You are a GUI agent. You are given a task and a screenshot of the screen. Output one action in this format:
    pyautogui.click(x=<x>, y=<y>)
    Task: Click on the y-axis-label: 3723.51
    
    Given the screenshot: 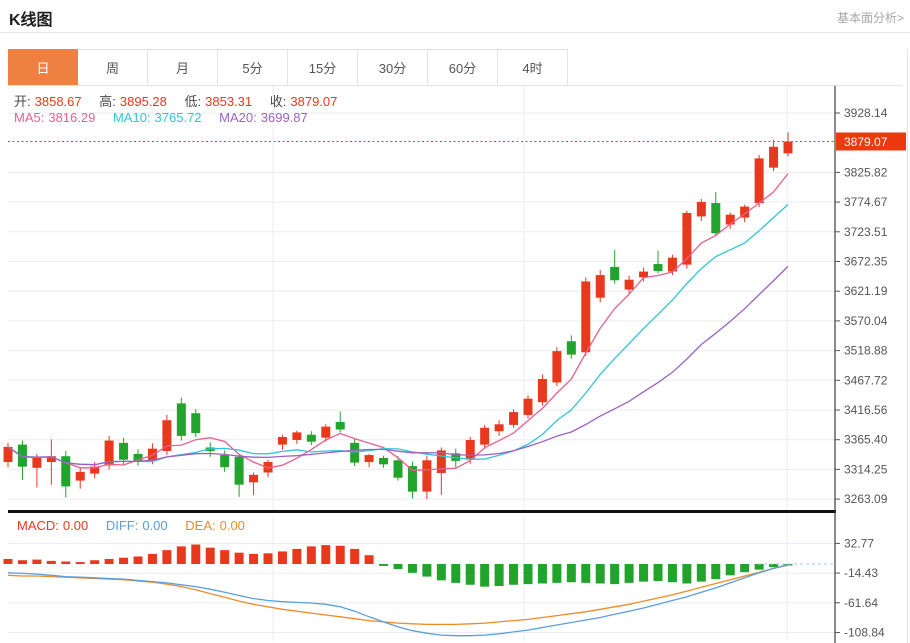 What is the action you would take?
    pyautogui.click(x=866, y=232)
    